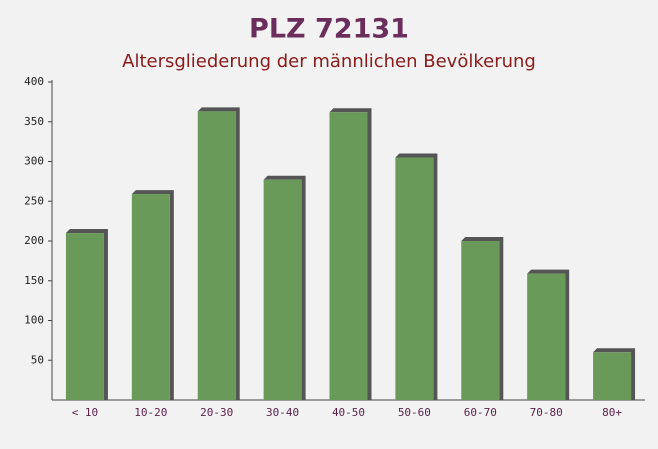 Image resolution: width=658 pixels, height=449 pixels. What do you see at coordinates (37, 359) in the screenshot?
I see `y-tick-label: 50` at bounding box center [37, 359].